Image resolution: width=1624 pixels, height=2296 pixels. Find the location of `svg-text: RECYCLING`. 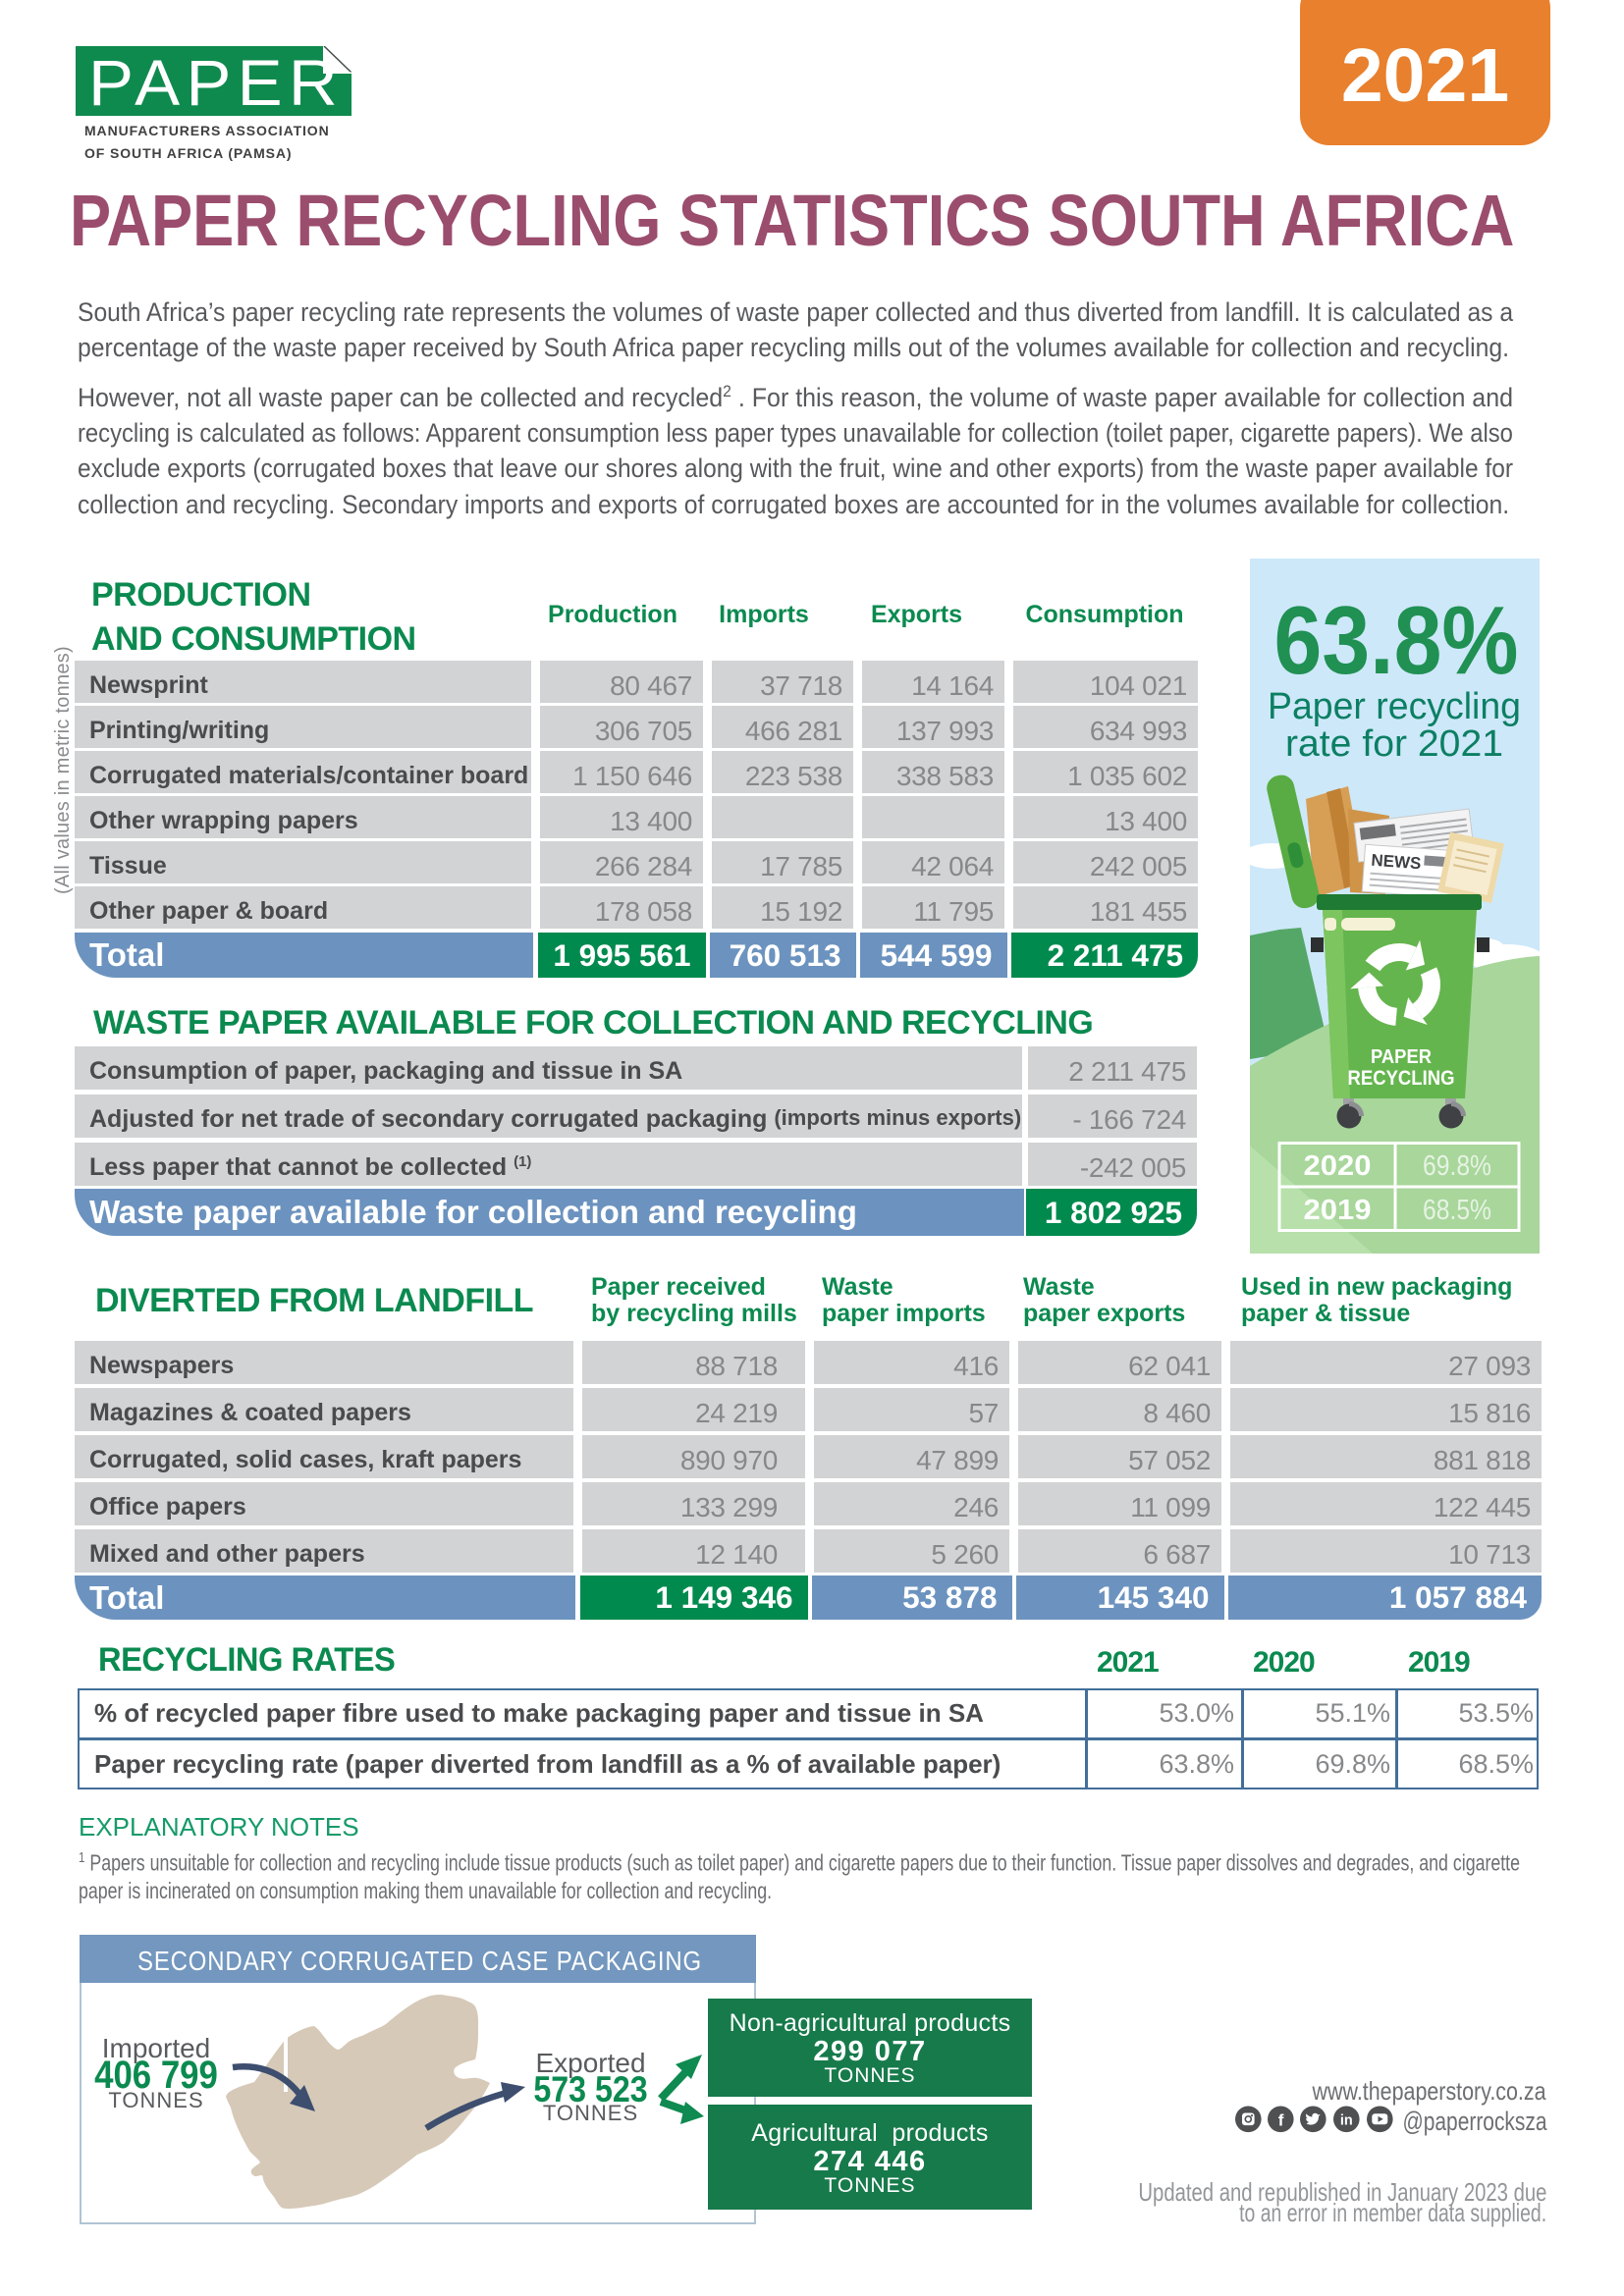

svg-text: RECYCLING is located at coordinates (1401, 1078).